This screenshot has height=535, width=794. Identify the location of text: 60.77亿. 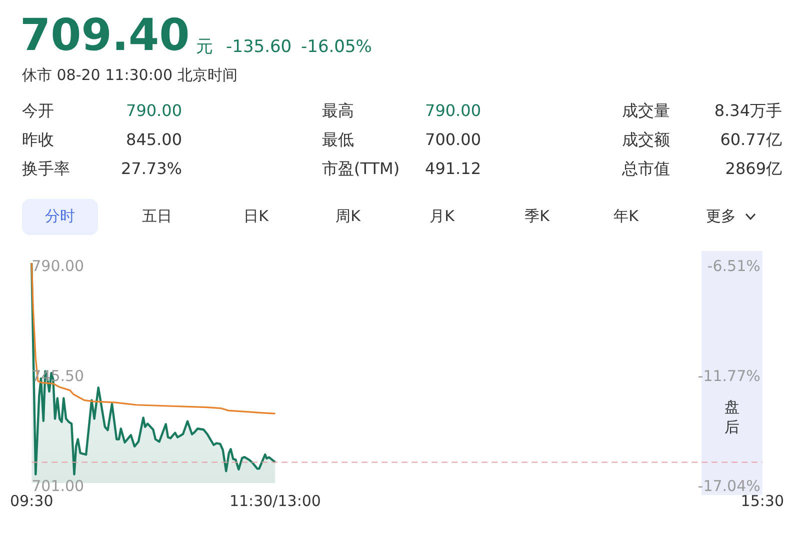
(751, 139).